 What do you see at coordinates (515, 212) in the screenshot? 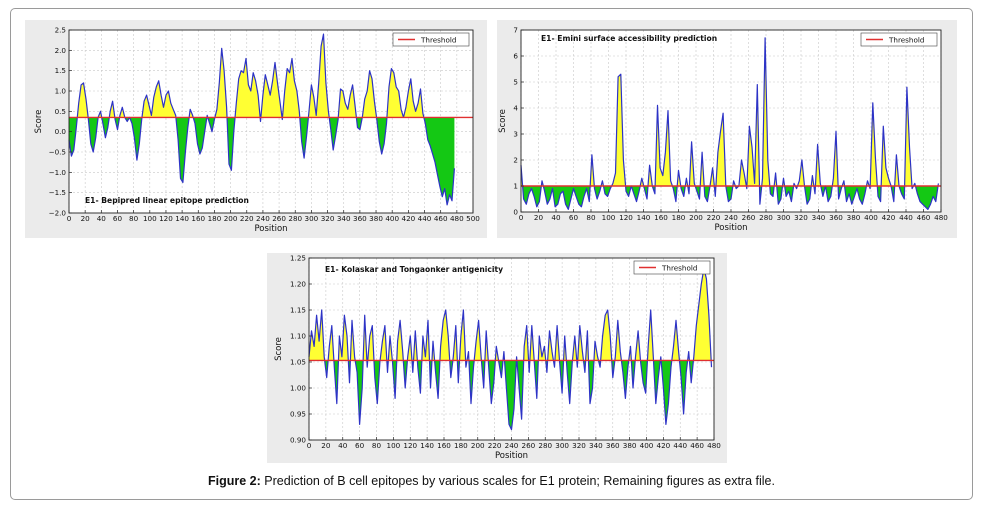
I see `y-tick-label: 0` at bounding box center [515, 212].